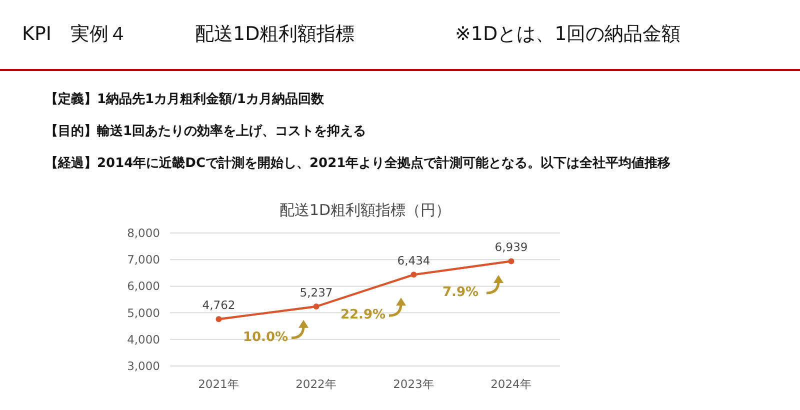 Image resolution: width=800 pixels, height=410 pixels. I want to click on text: 【定義】1納品先1カ月粗利金額/1カ月納品回数, so click(185, 99).